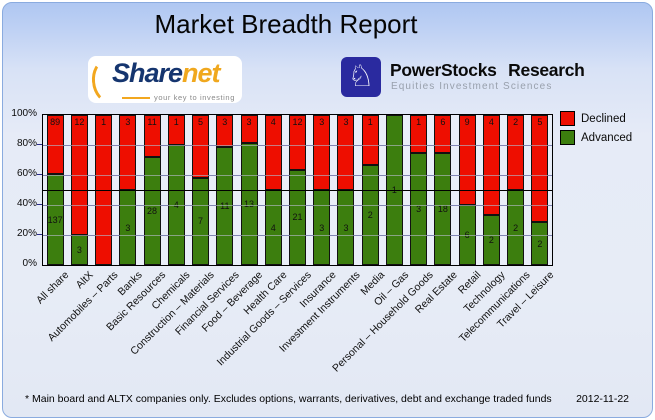  I want to click on stacked-bar: 6 18, so click(443, 190).